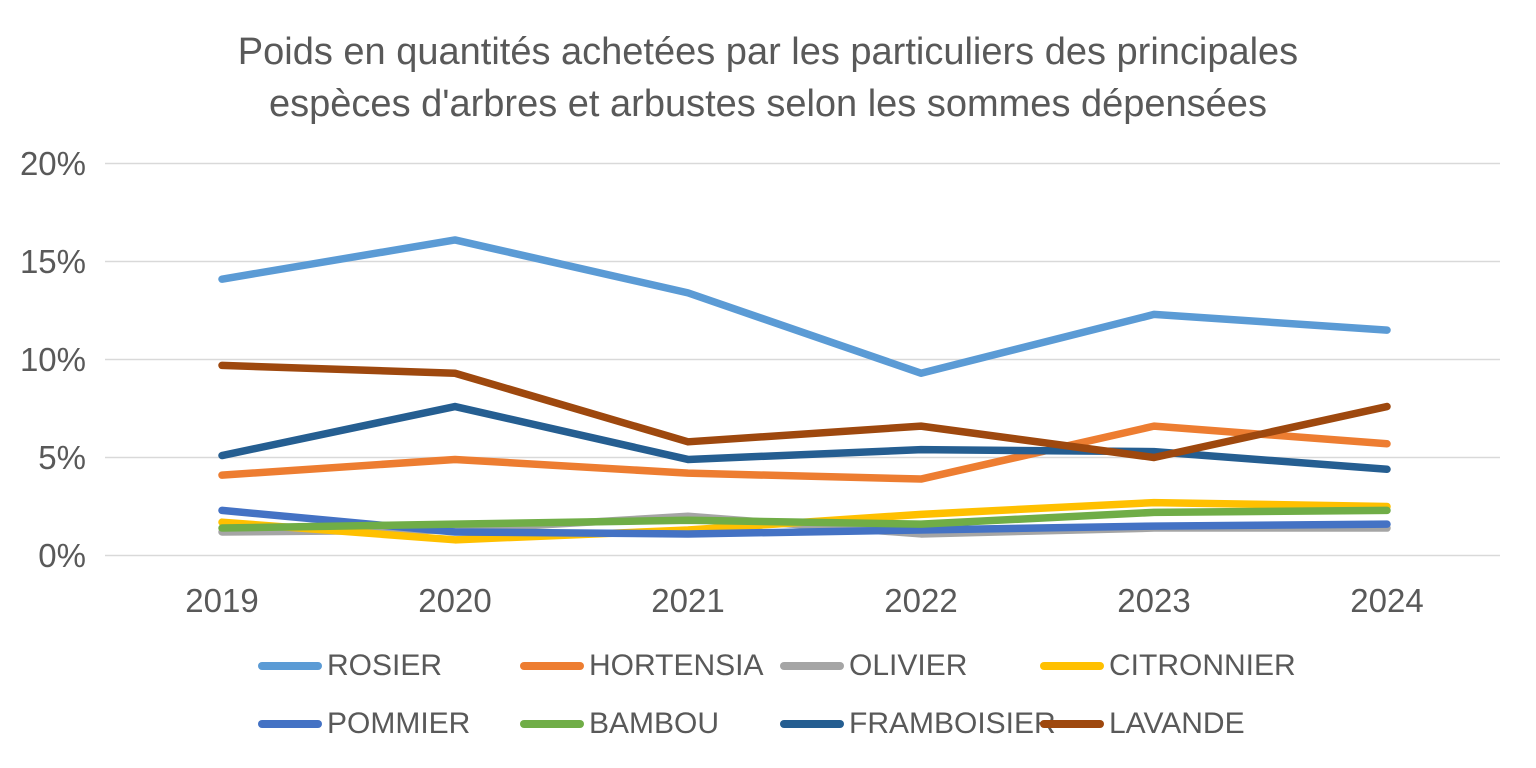 The height and width of the screenshot is (768, 1536). What do you see at coordinates (1387, 600) in the screenshot?
I see `x-axis-tick-2024: 2024` at bounding box center [1387, 600].